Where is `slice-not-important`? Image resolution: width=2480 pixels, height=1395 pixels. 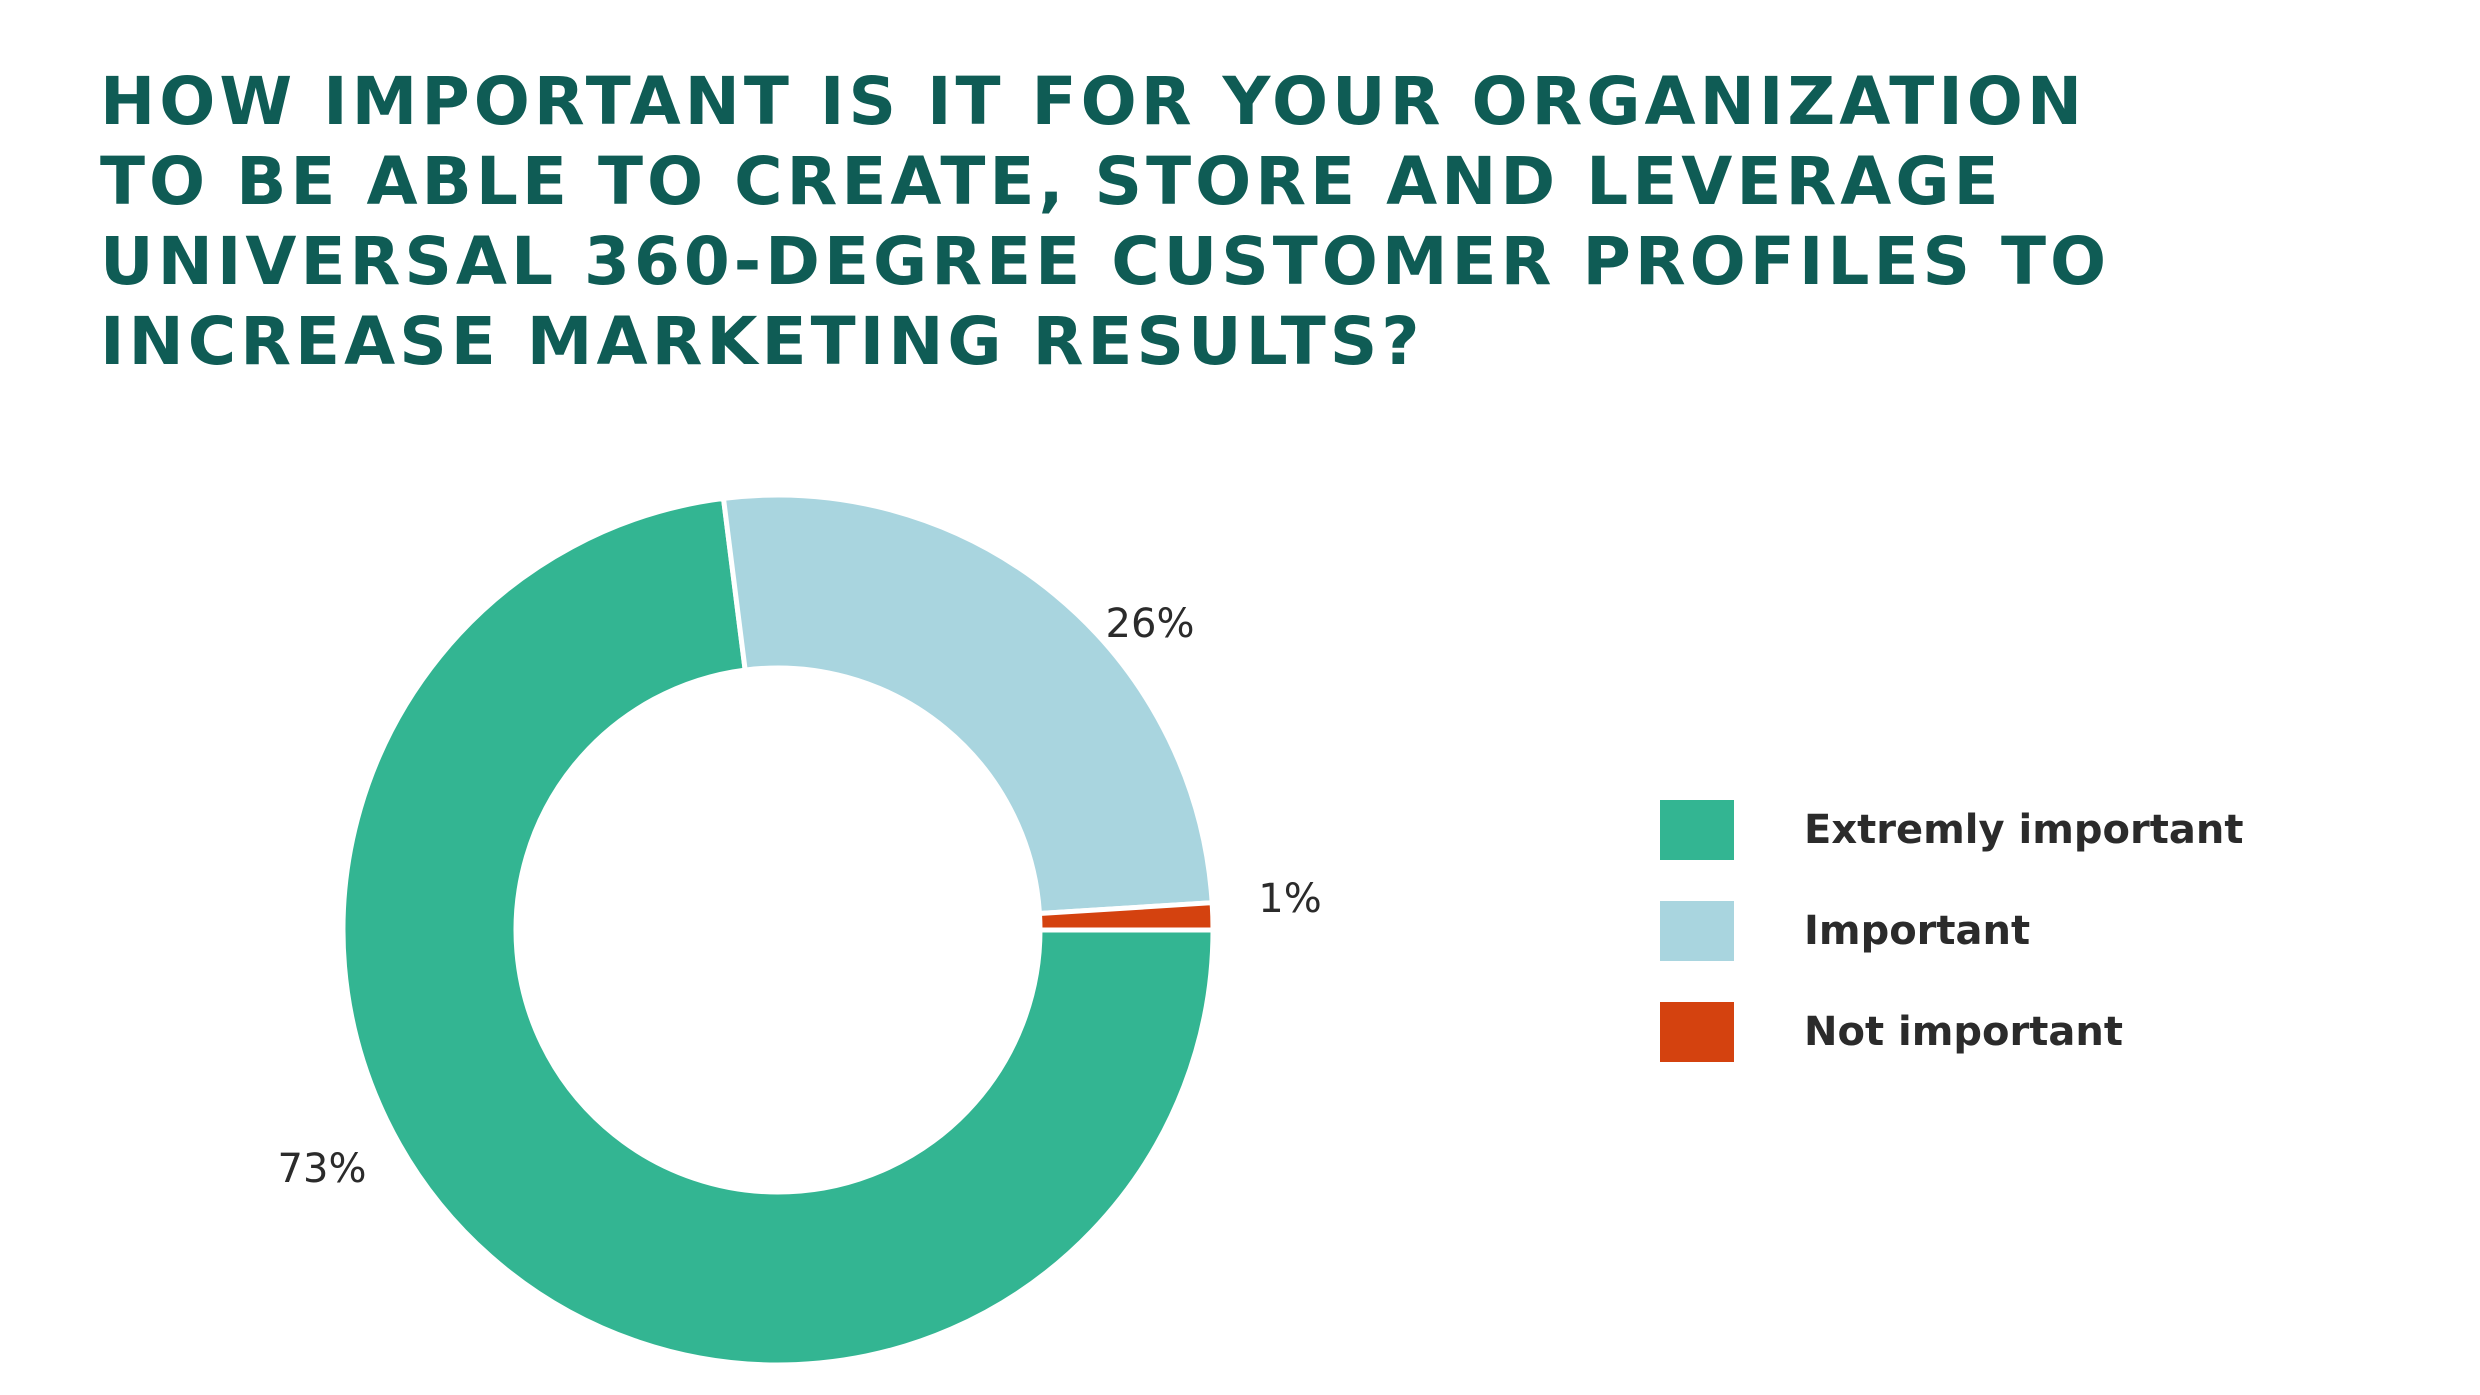 slice-not-important is located at coordinates (1126, 916).